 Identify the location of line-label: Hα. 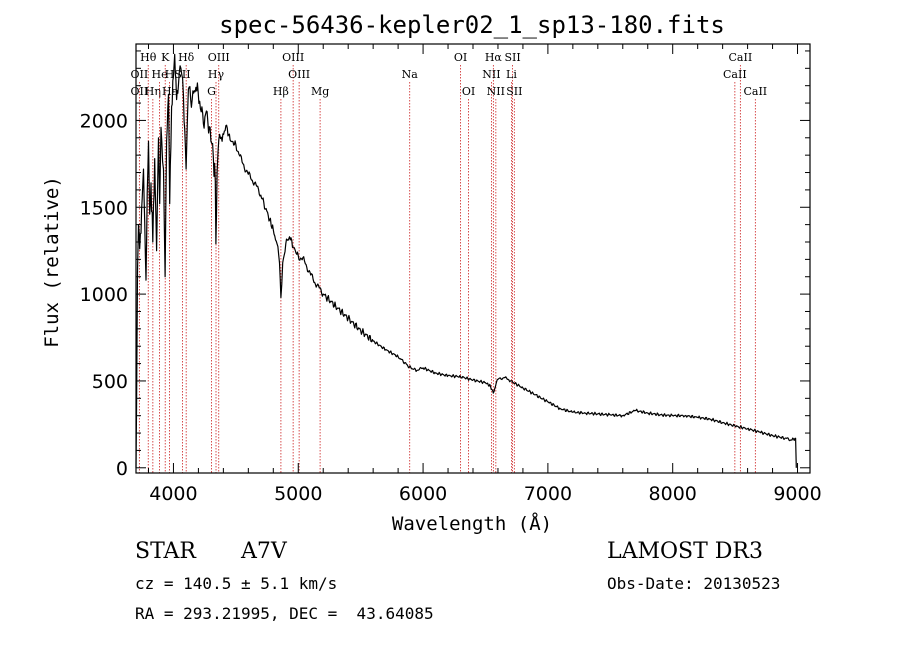
(494, 57).